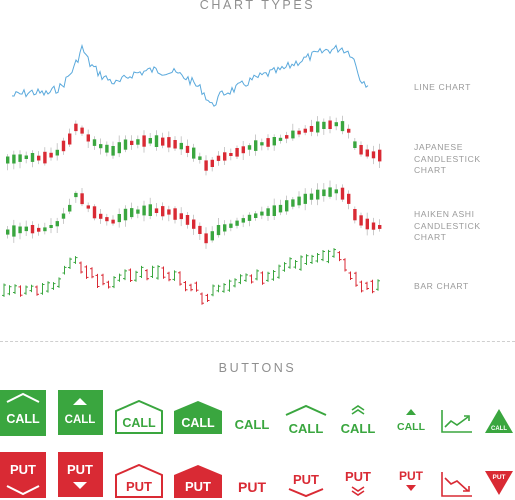  I want to click on call-button-small-triangle: CALL, so click(411, 420).